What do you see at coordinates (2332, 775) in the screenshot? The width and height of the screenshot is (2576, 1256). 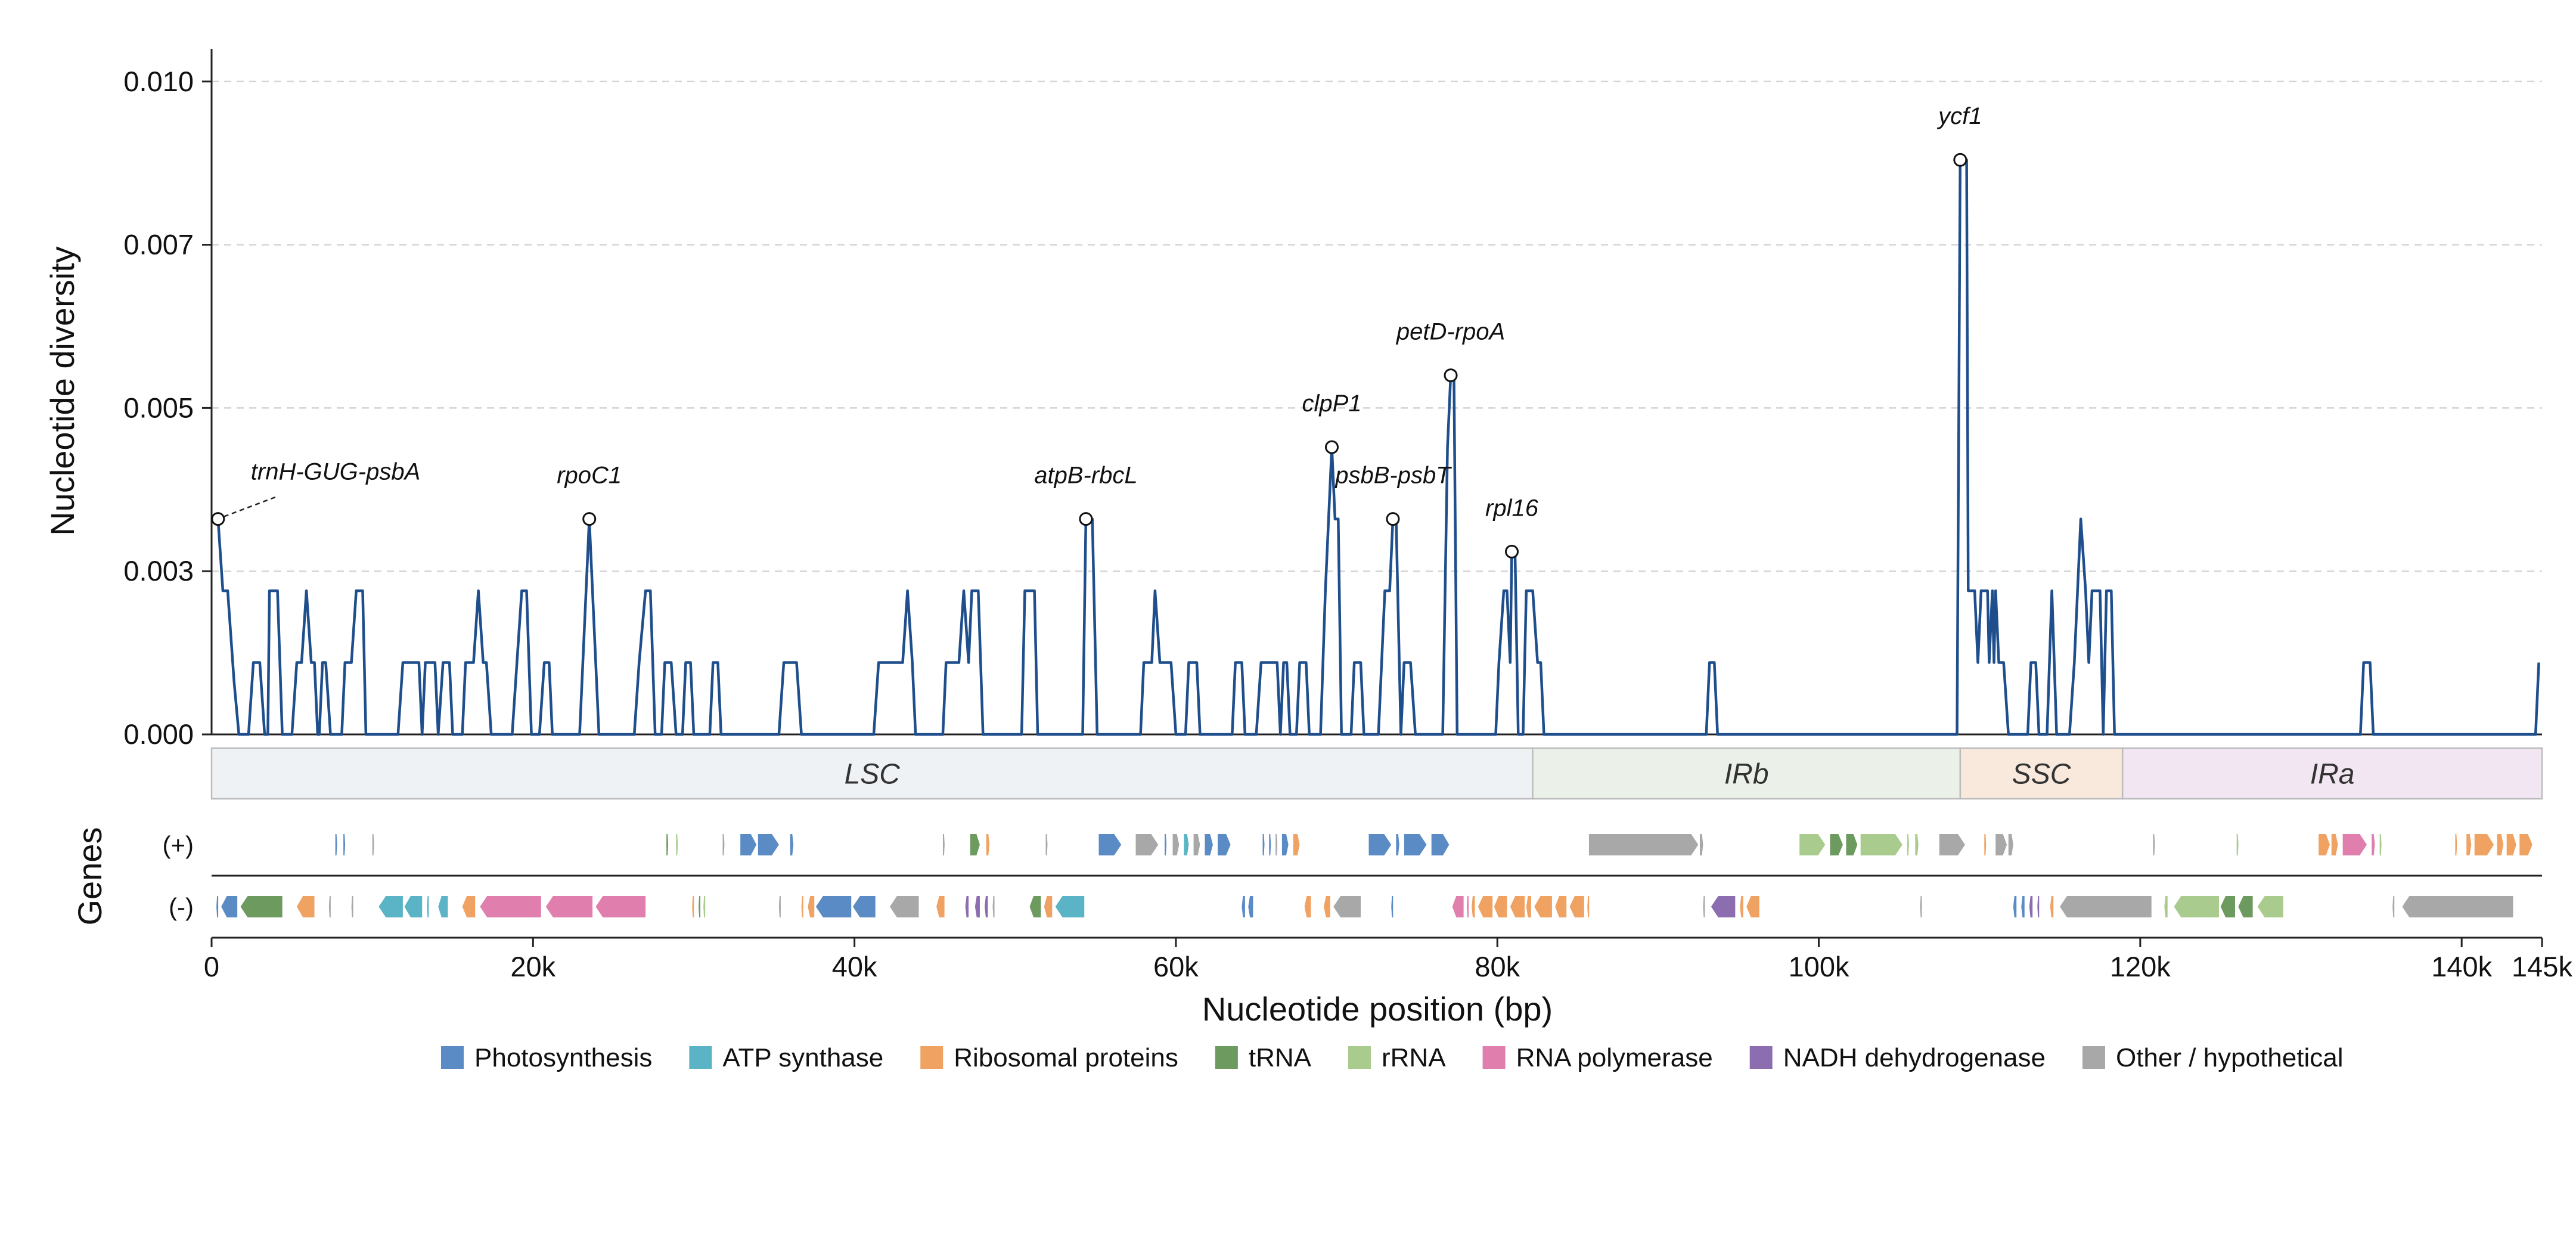 I see `region-label-ira: IRa` at bounding box center [2332, 775].